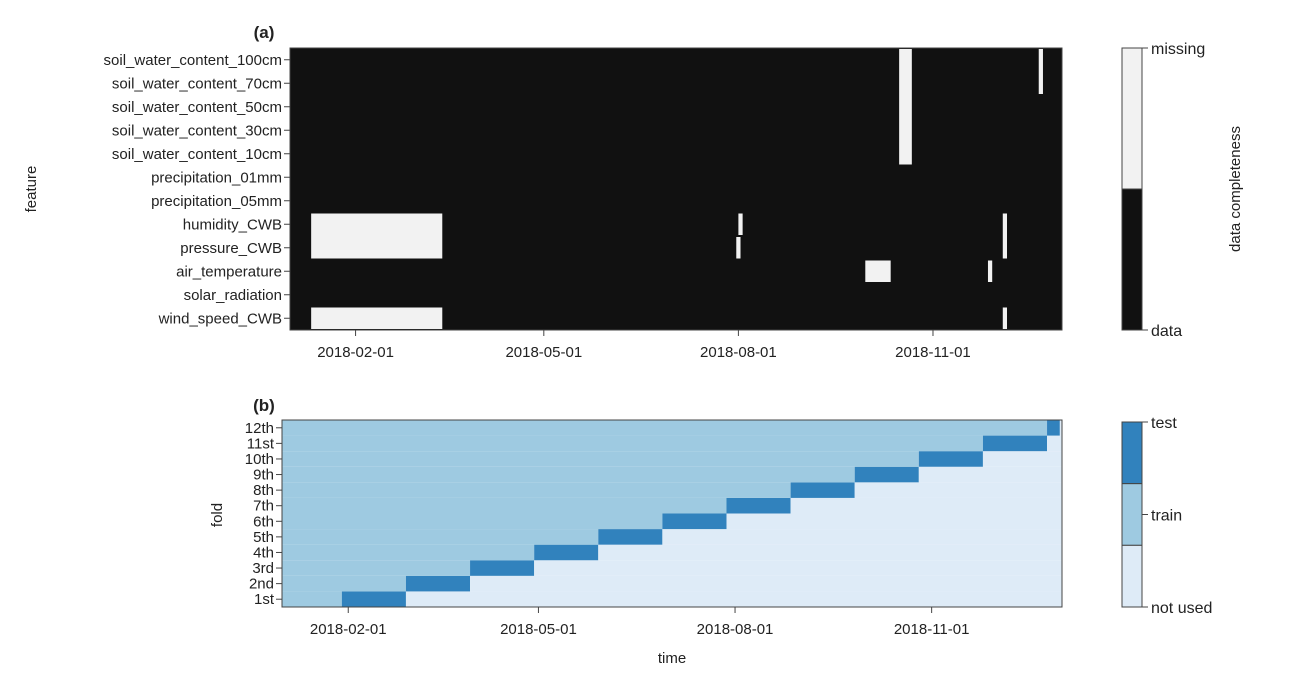 The image size is (1298, 684). Describe the element at coordinates (216, 201) in the screenshot. I see `feature-tick-label: precipitation_05mm` at that location.